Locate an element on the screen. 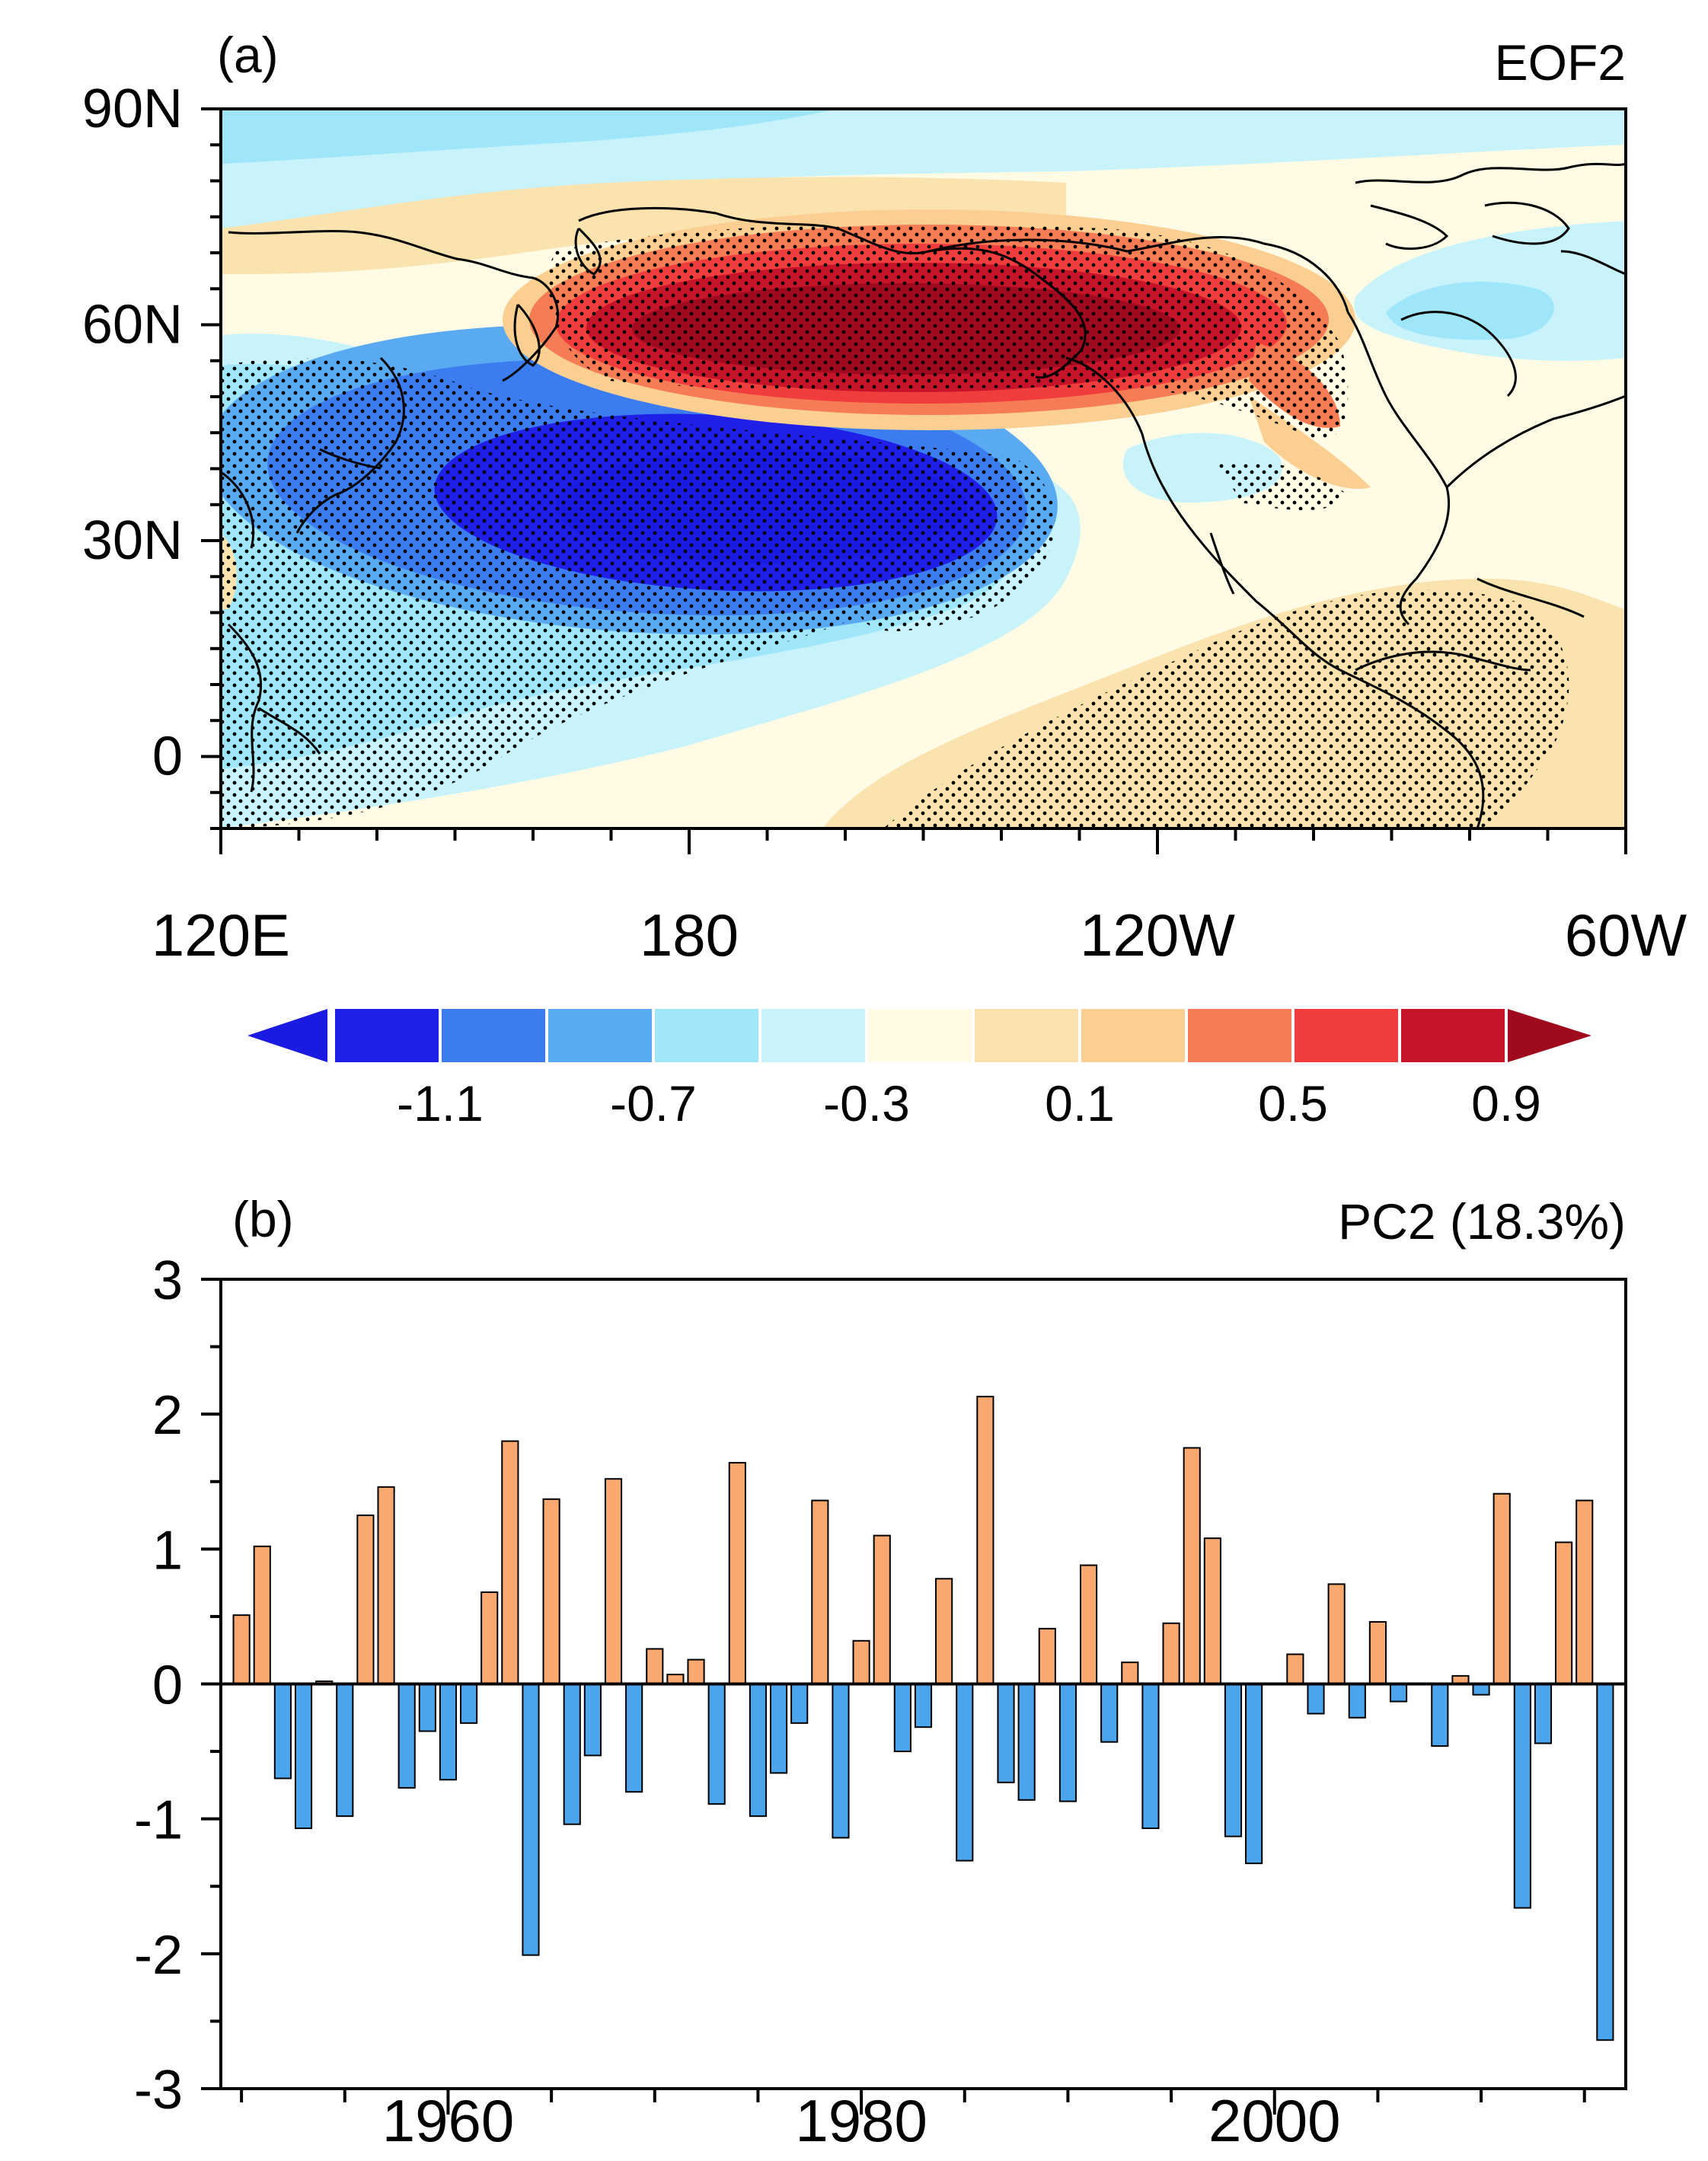 The width and height of the screenshot is (1708, 2161). x-tick-label: 2000 is located at coordinates (1274, 2120).